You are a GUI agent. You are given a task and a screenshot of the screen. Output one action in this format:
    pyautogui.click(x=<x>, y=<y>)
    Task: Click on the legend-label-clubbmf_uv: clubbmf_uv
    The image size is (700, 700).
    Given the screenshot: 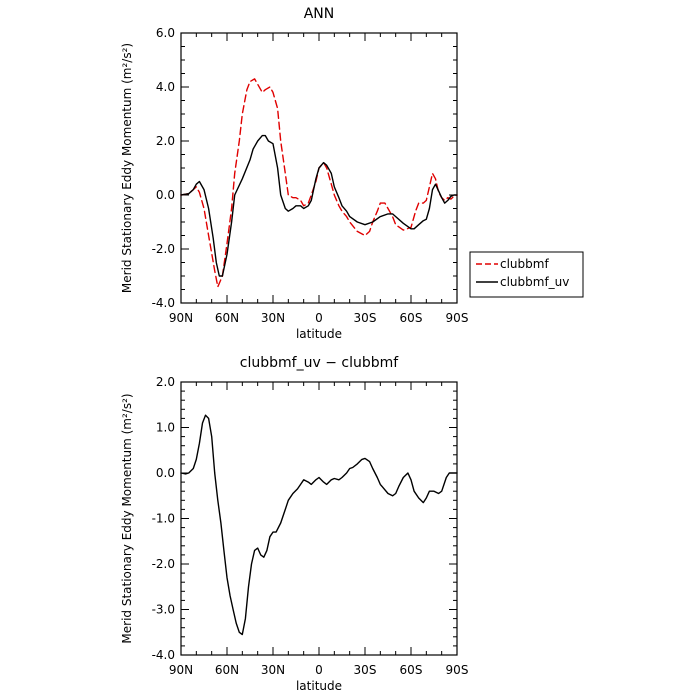 What is the action you would take?
    pyautogui.click(x=534, y=282)
    